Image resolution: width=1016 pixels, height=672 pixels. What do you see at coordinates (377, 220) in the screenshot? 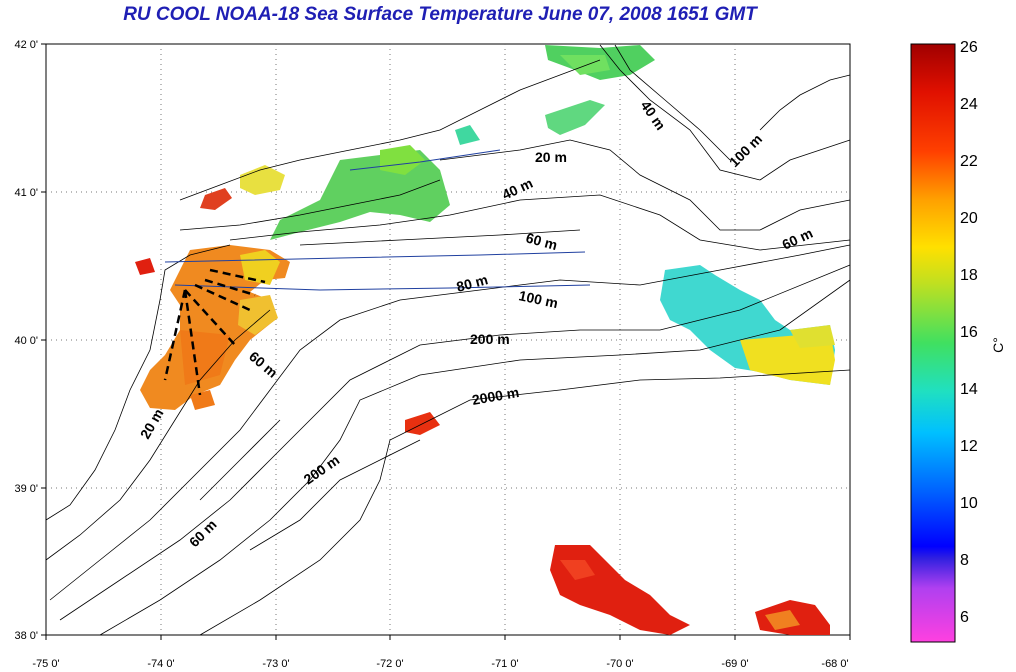
I see `shipping-lanes` at bounding box center [377, 220].